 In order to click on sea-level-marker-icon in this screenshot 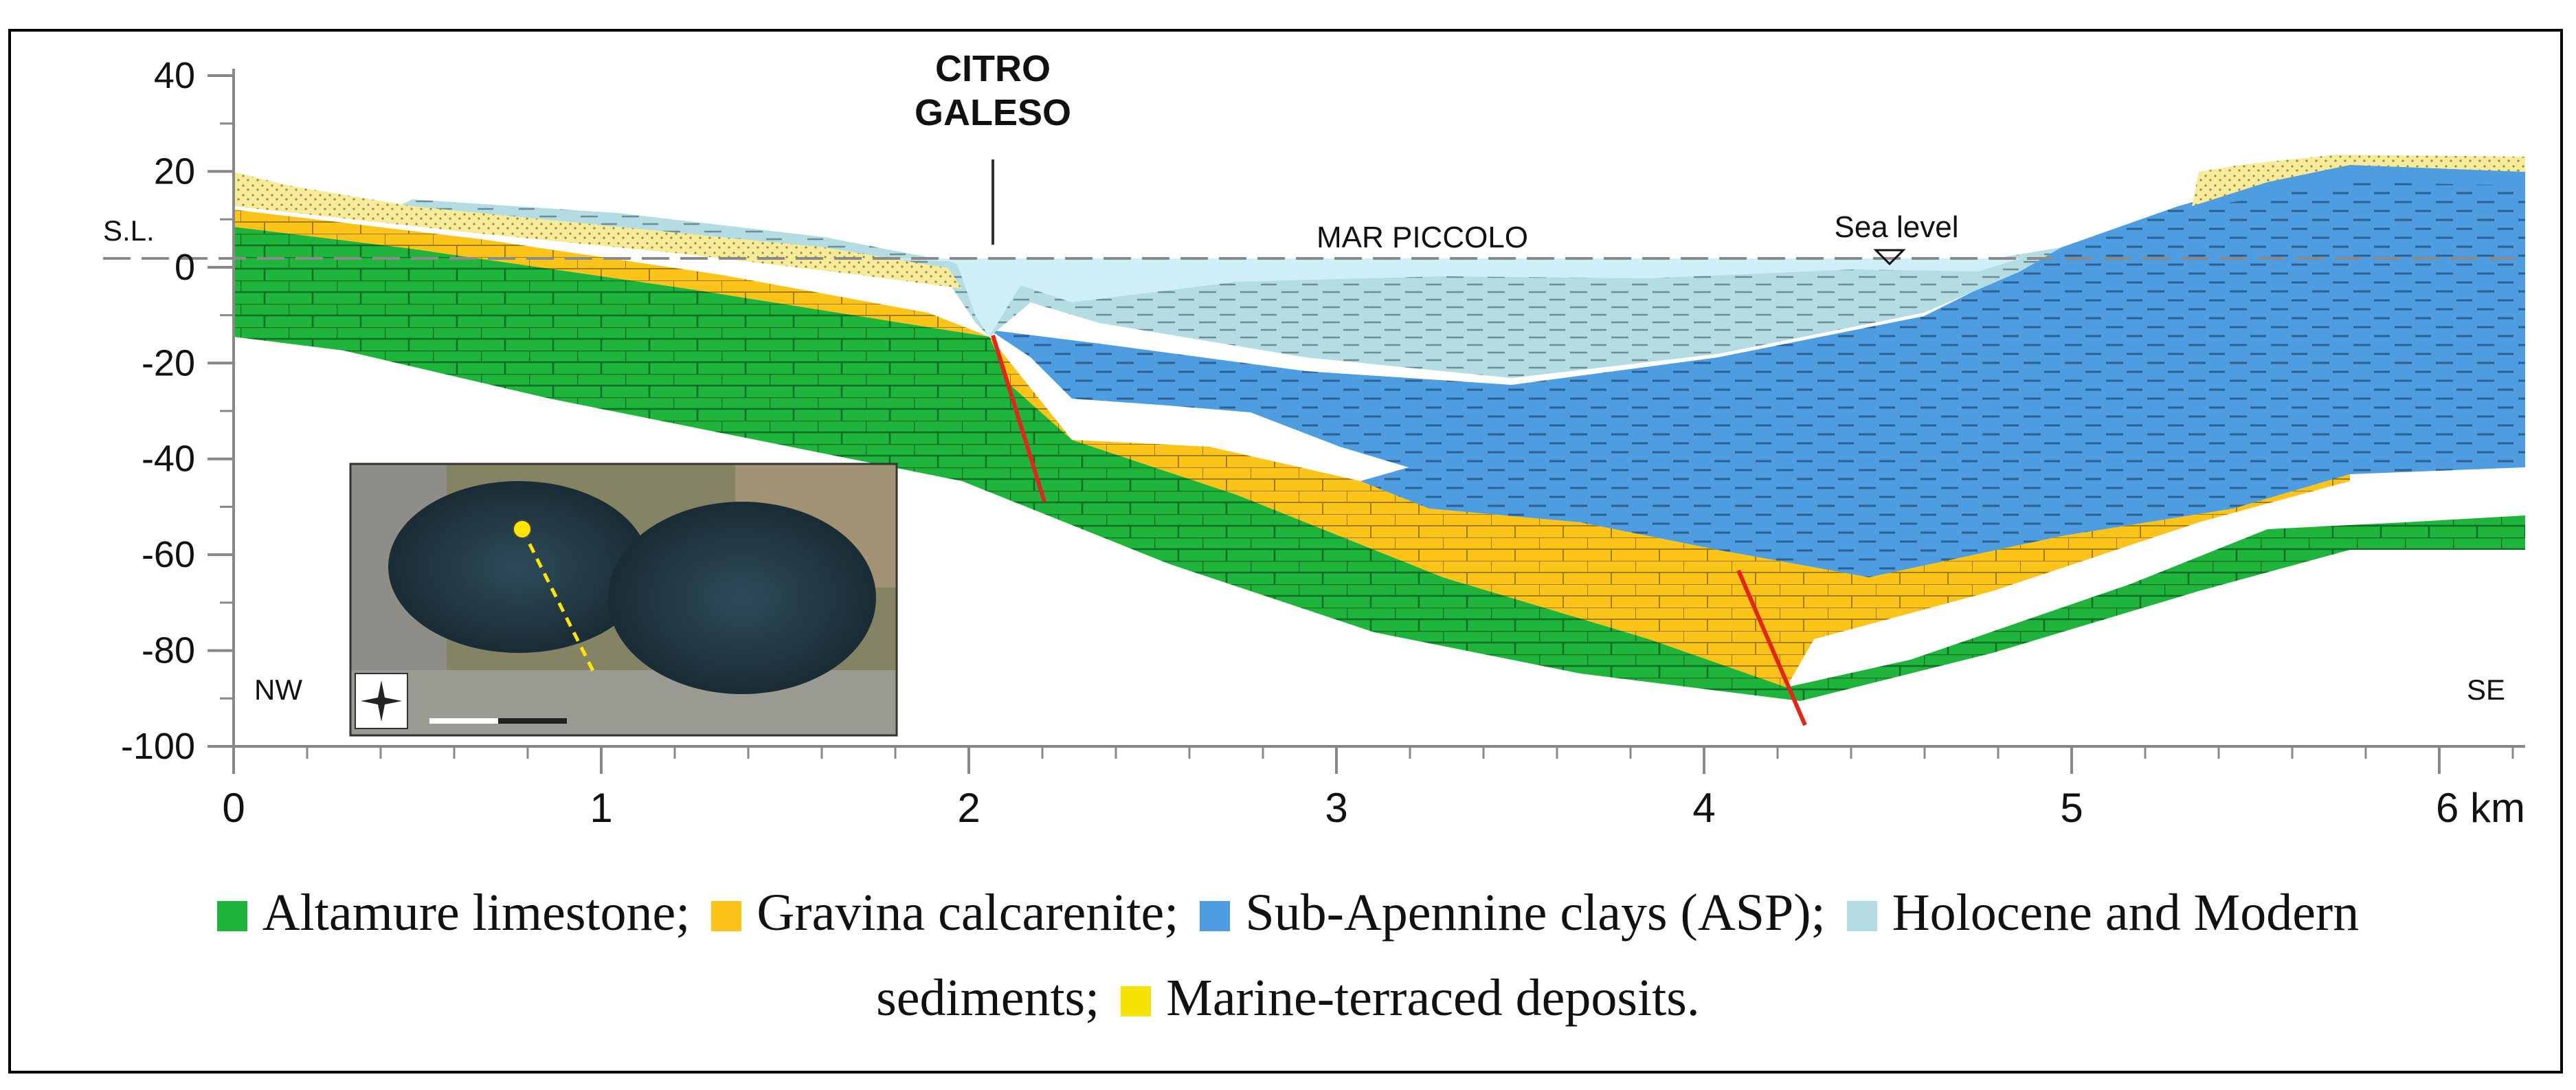, I will do `click(1889, 257)`.